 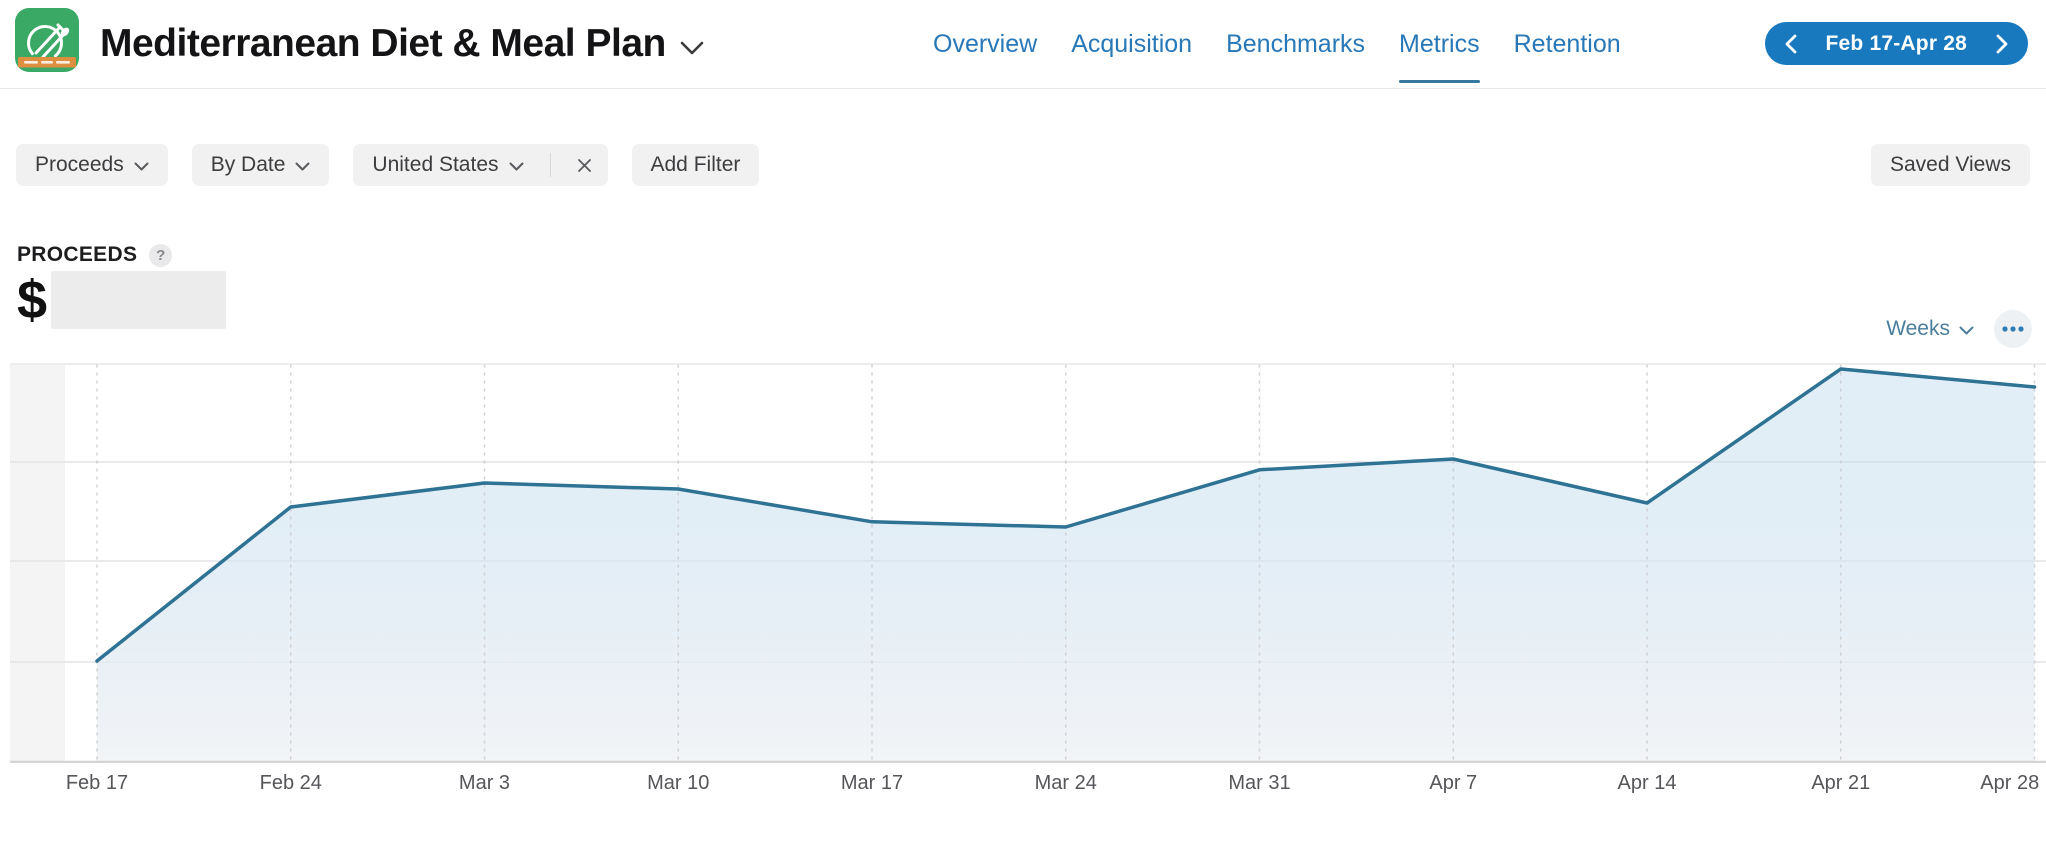 What do you see at coordinates (435, 164) in the screenshot?
I see `territory-filter-label: United States` at bounding box center [435, 164].